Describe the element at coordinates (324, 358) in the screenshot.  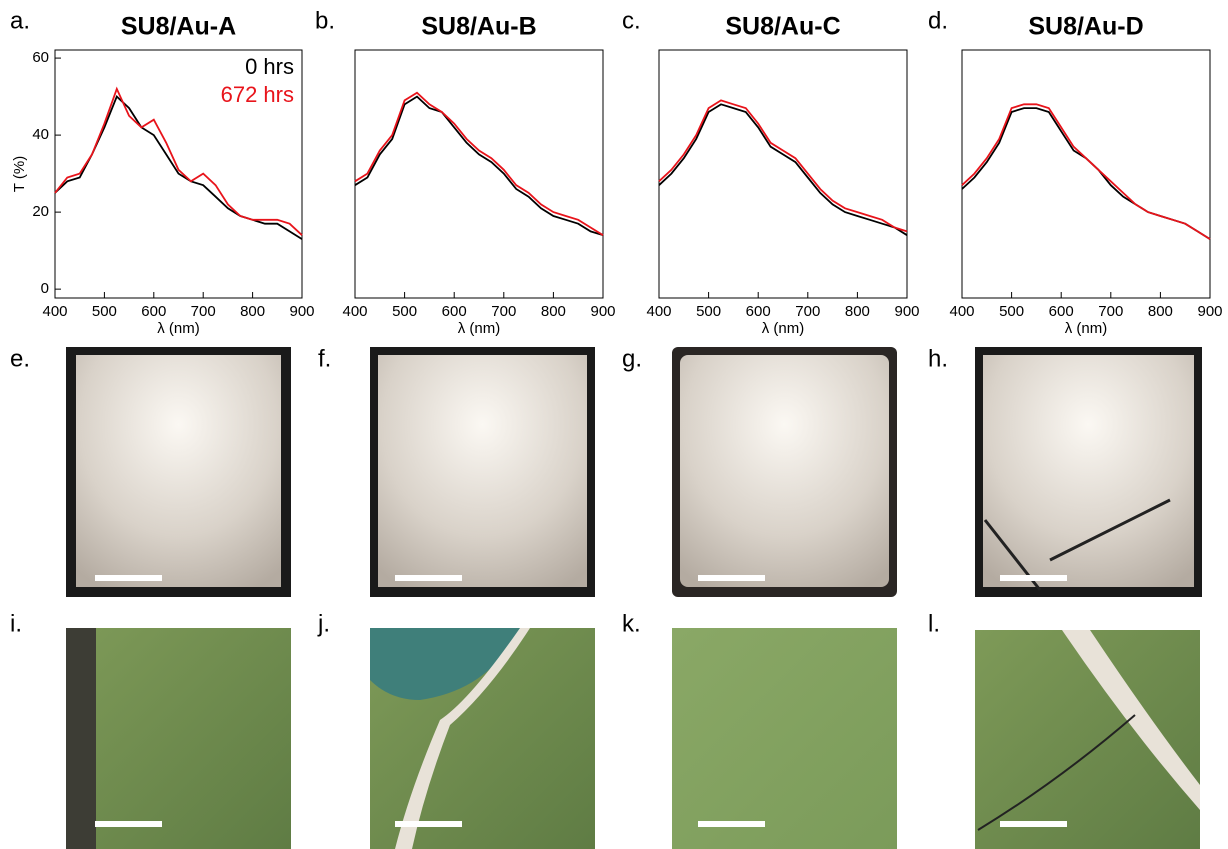
I see `panel-label: f.` at that location.